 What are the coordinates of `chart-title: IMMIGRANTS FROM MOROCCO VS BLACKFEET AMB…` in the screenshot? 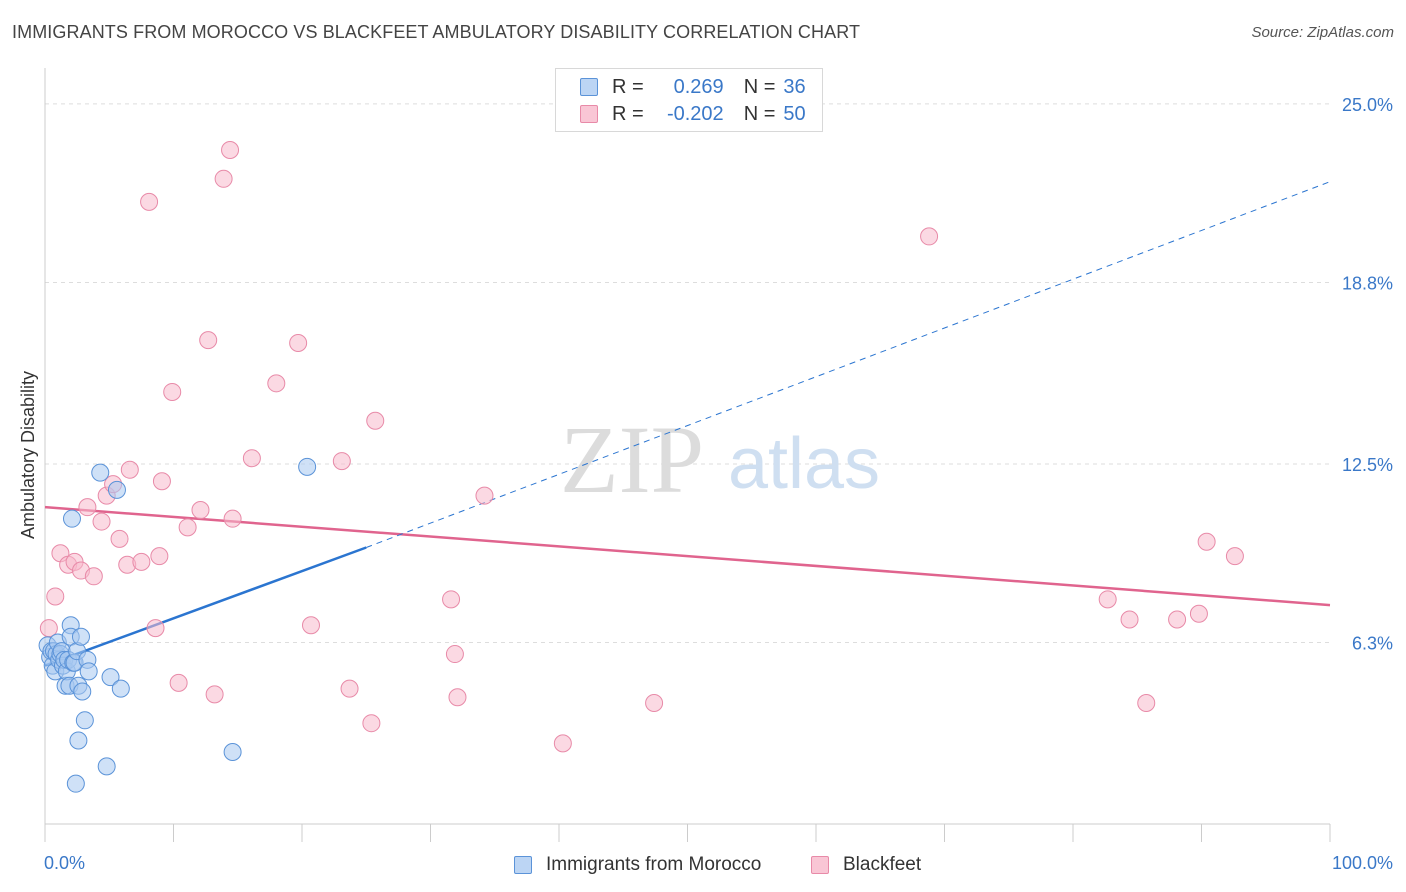 It's located at (436, 32).